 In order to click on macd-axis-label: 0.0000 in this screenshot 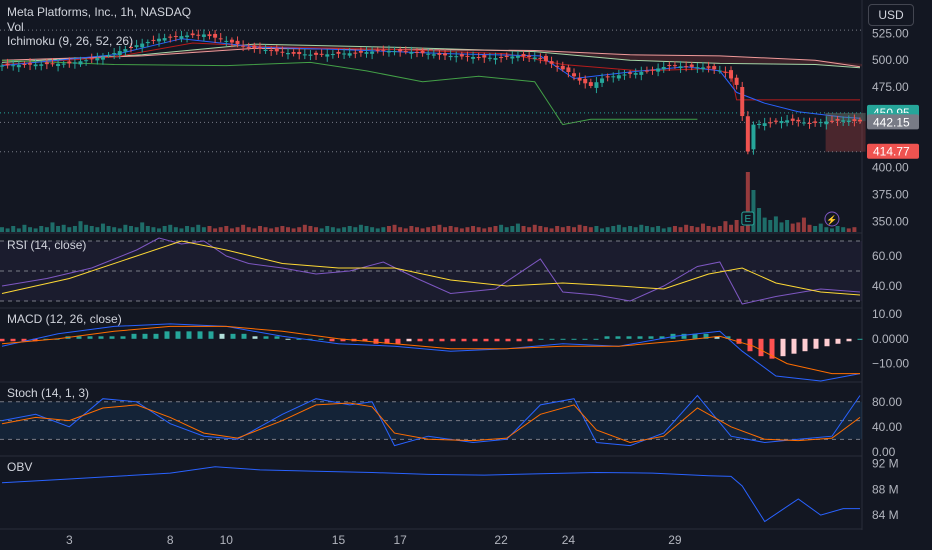, I will do `click(890, 339)`.